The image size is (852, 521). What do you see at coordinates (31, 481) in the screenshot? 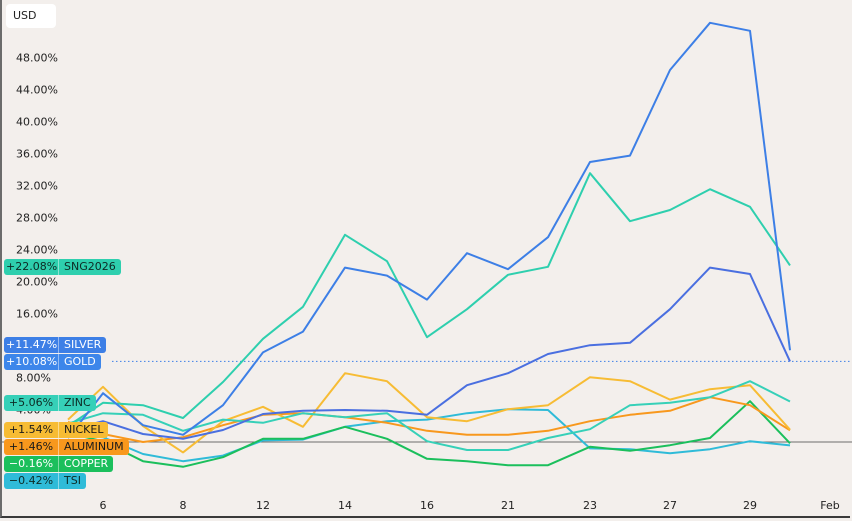
I see `price-label-value: −0.42%` at bounding box center [31, 481].